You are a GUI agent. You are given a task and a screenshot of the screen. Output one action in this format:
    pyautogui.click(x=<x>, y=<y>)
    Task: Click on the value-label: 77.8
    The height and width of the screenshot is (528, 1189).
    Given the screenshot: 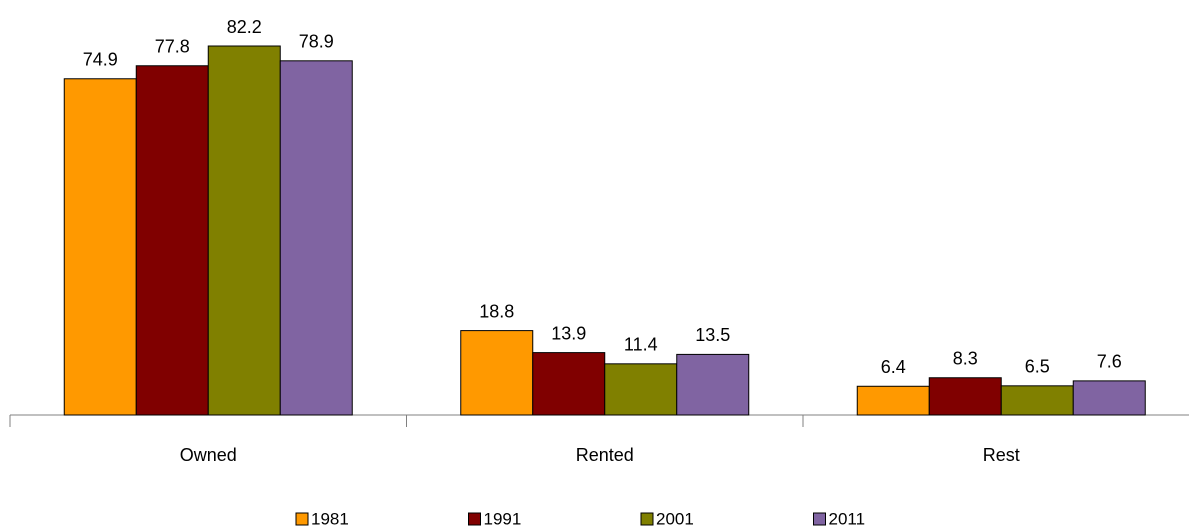 What is the action you would take?
    pyautogui.click(x=172, y=47)
    